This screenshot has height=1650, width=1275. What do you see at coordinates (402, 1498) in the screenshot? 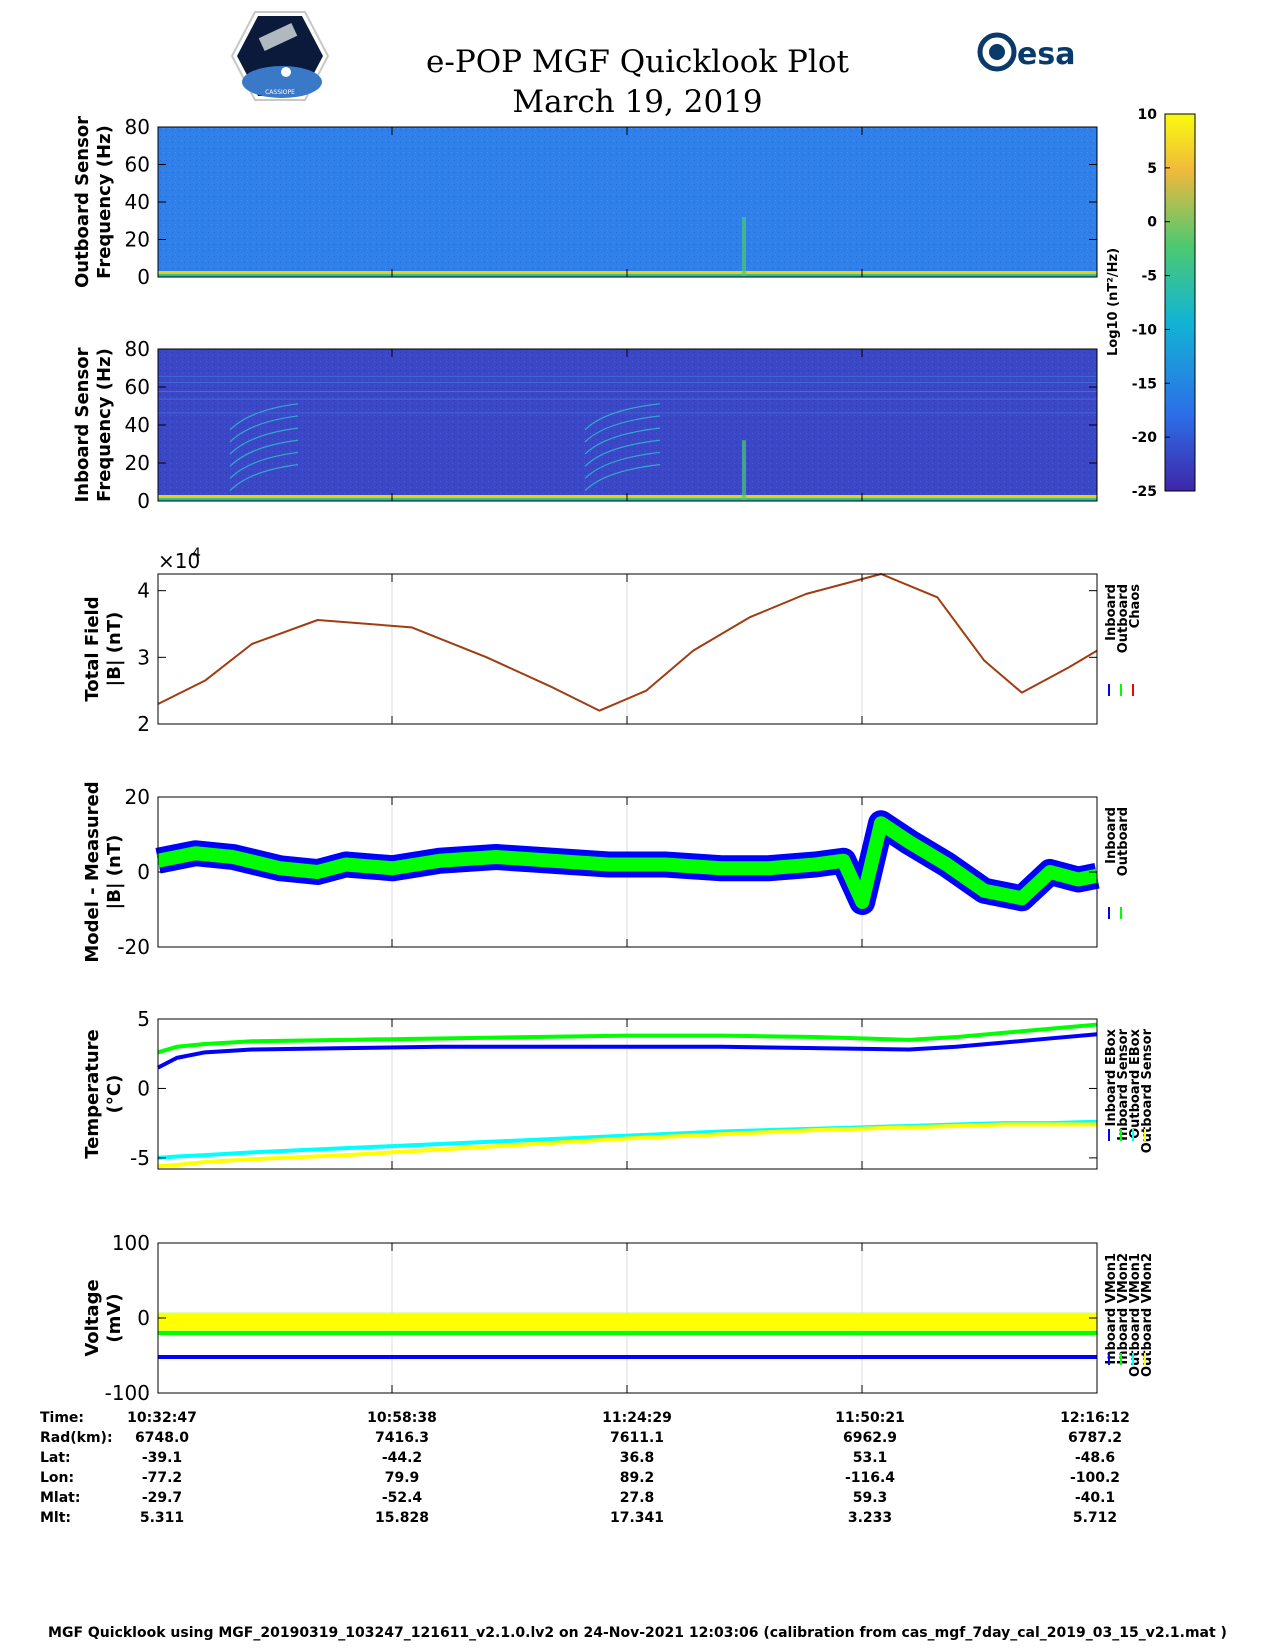
I see `ephemeris-value-mlat: -52.4` at bounding box center [402, 1498].